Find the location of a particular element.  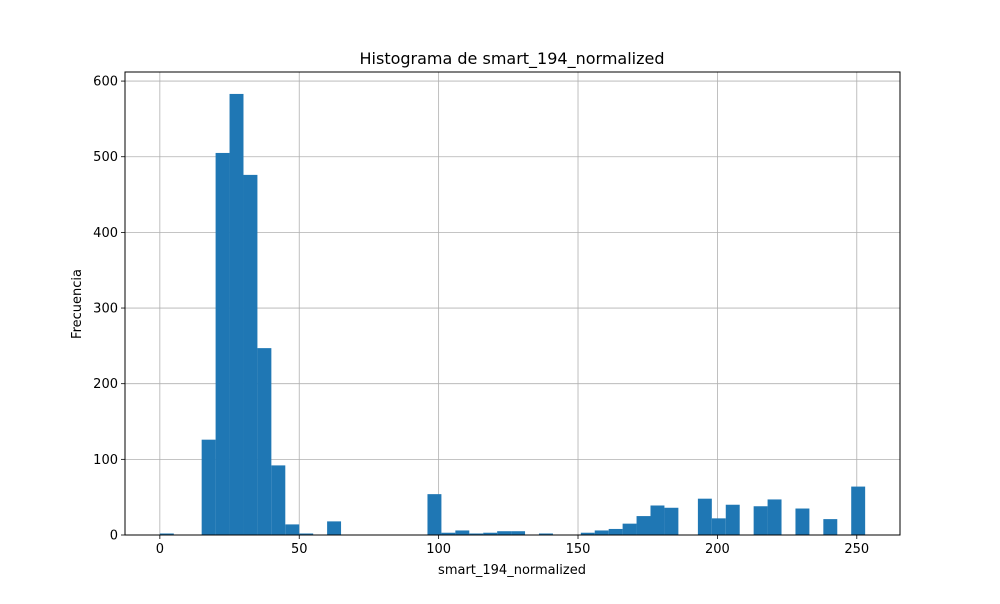

y-axis-ticks: 0 100 200 300 400 500 600 is located at coordinates (109, 309).